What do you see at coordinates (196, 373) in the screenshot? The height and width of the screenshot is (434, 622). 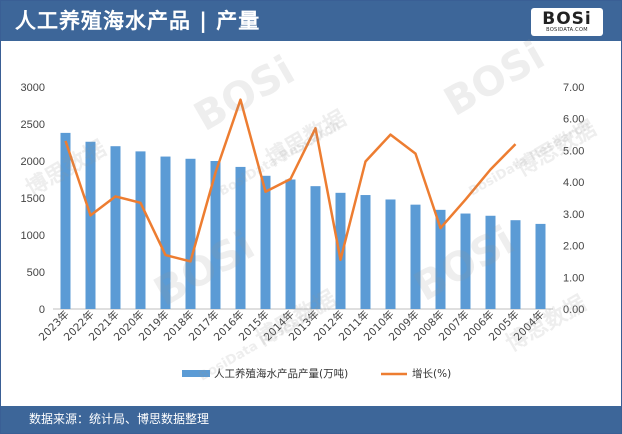 I see `legend-bar-swatch` at bounding box center [196, 373].